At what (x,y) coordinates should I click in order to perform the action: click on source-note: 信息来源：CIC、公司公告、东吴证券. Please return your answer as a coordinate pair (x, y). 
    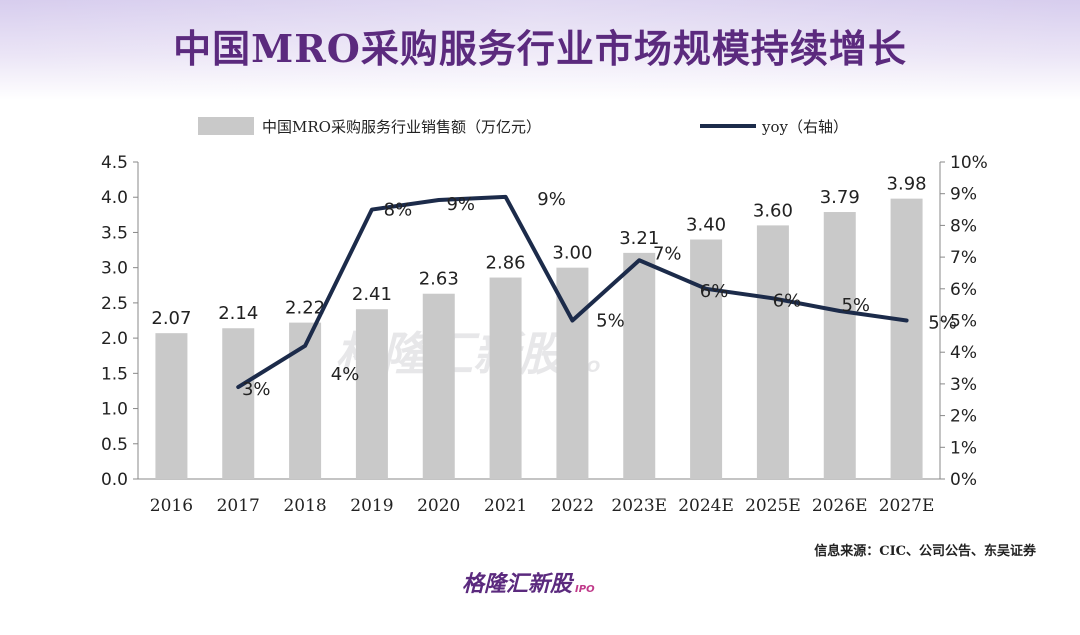
    Looking at the image, I should click on (925, 551).